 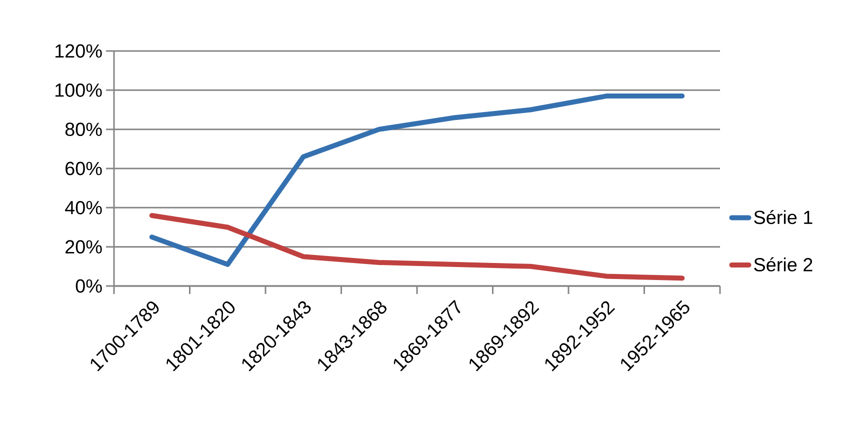 What do you see at coordinates (84, 247) in the screenshot?
I see `y-tick-label: 20%` at bounding box center [84, 247].